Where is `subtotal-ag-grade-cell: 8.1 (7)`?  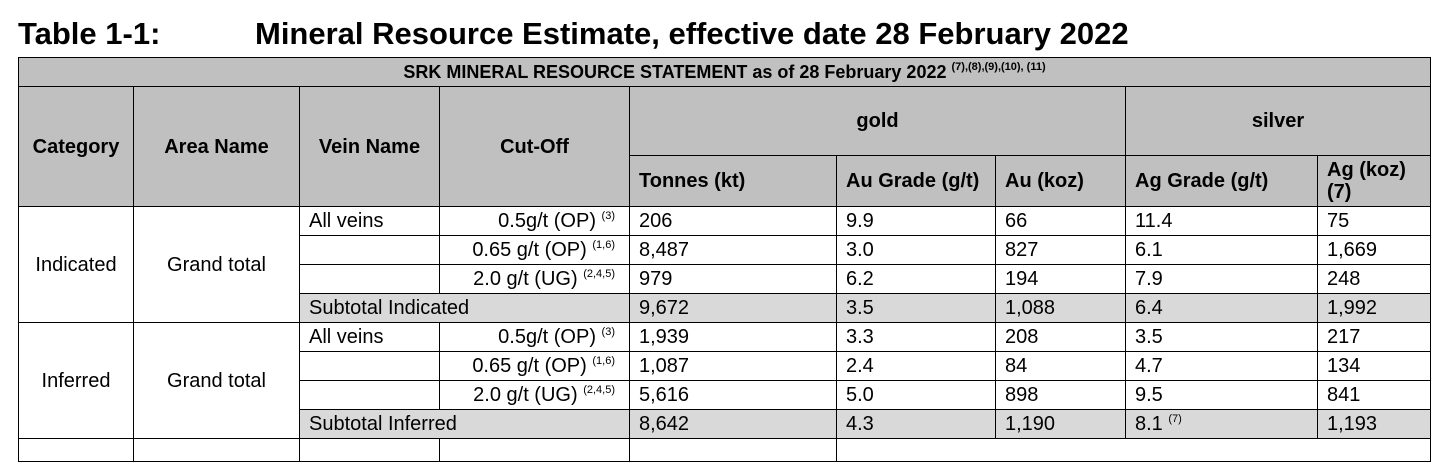 subtotal-ag-grade-cell: 8.1 (7) is located at coordinates (1221, 424).